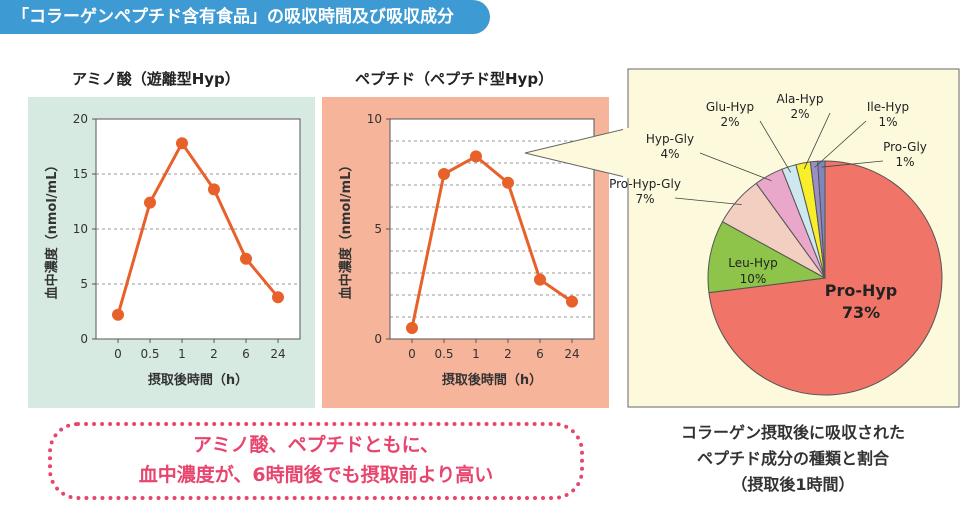 This screenshot has height=506, width=965. I want to click on pie-caption: コラーゲン摂取後に吸収された ペプチド成分の種類と割合 （摂取後1時間）, so click(793, 459).